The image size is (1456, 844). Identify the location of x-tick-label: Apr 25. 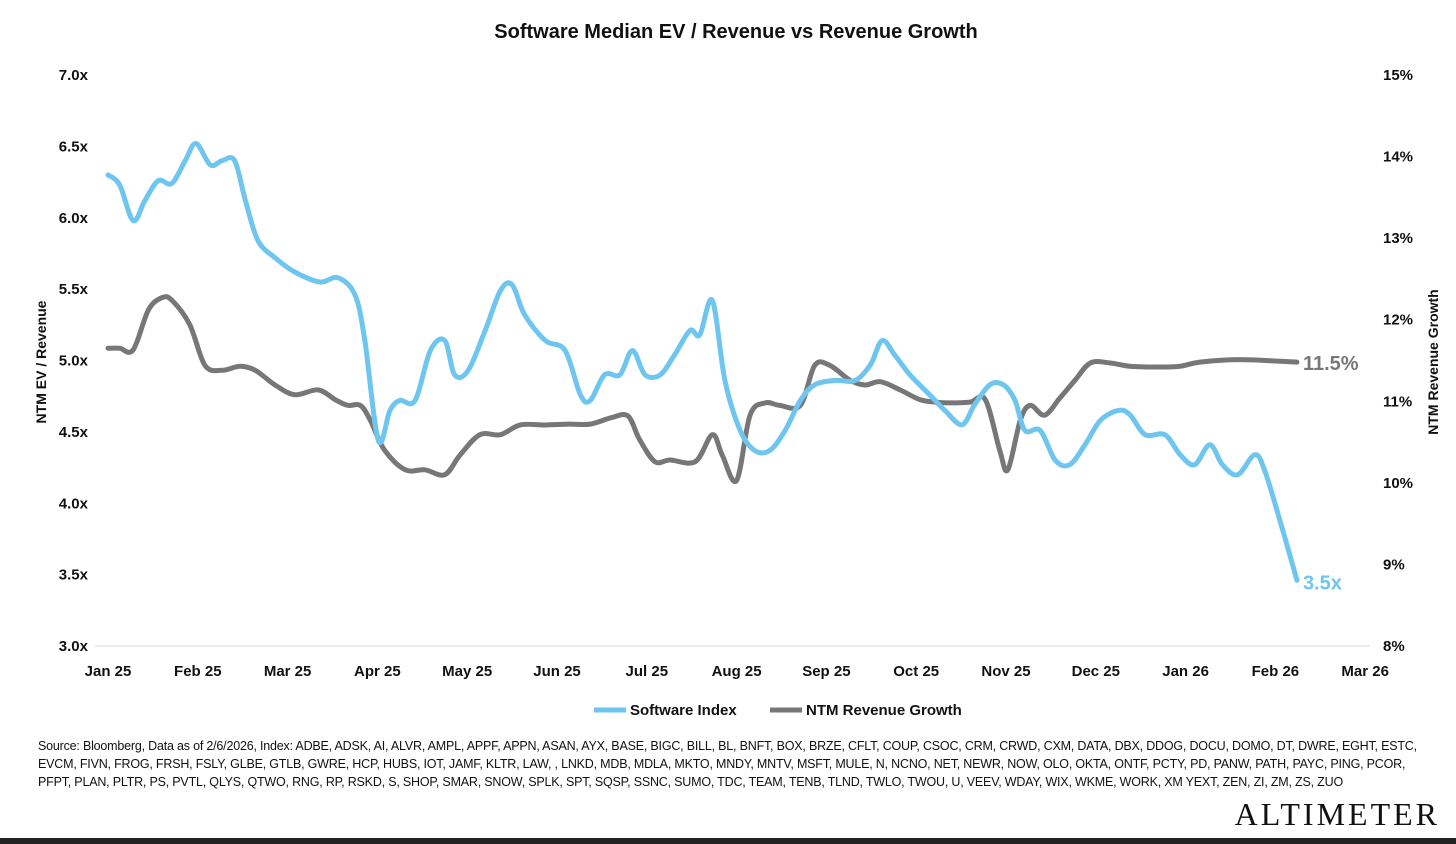
(377, 671).